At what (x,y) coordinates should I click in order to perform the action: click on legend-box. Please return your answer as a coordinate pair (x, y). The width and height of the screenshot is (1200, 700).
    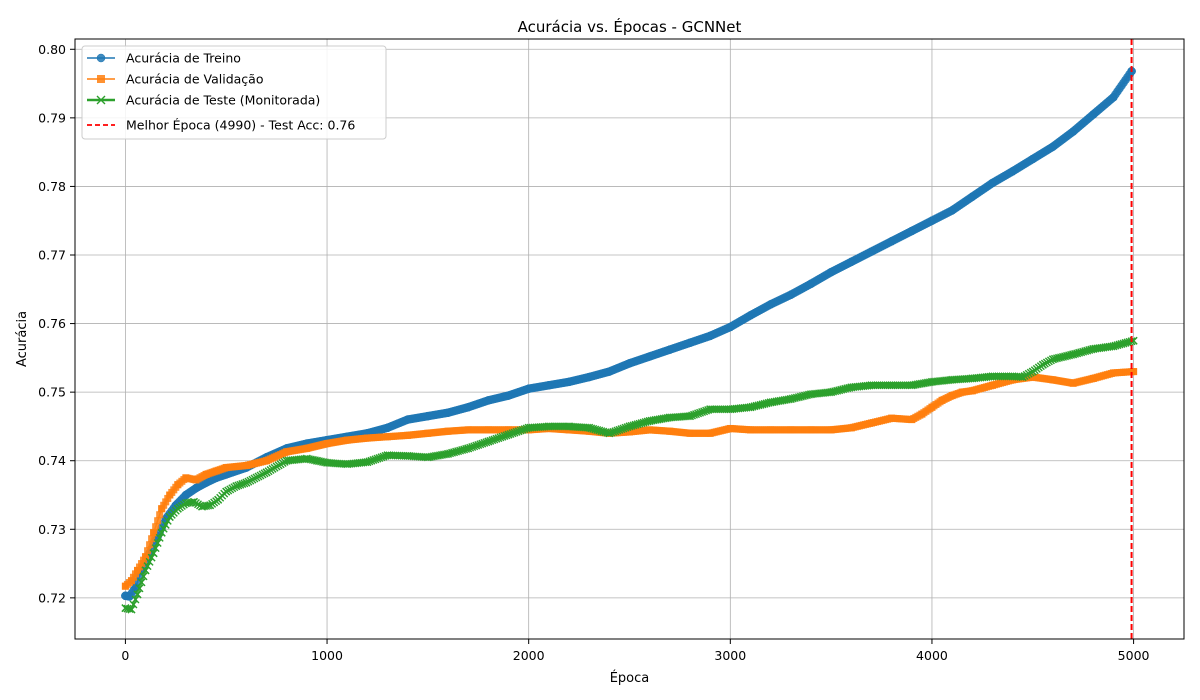
    Looking at the image, I should click on (234, 92).